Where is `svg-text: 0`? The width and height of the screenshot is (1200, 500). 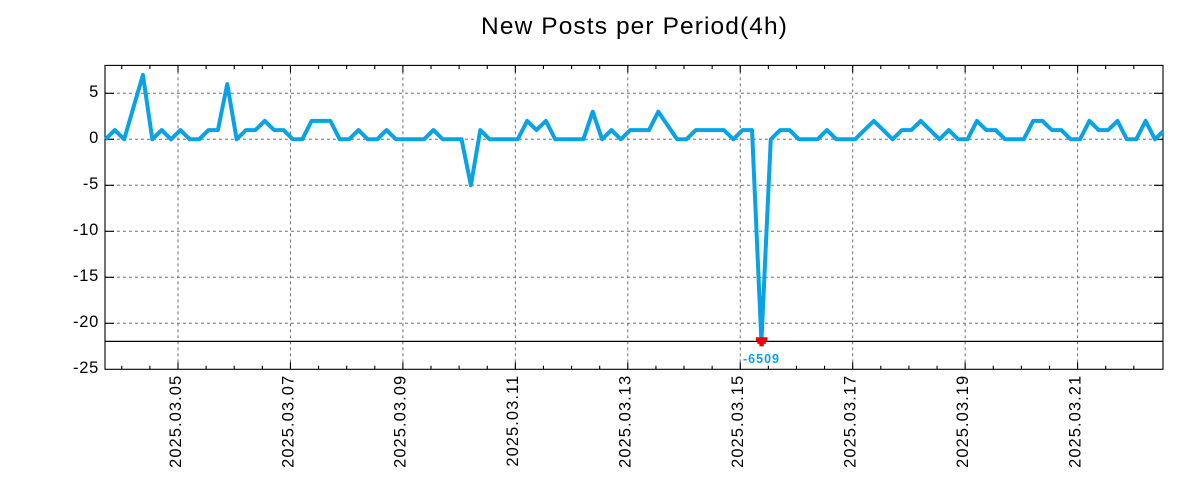
svg-text: 0 is located at coordinates (94, 138).